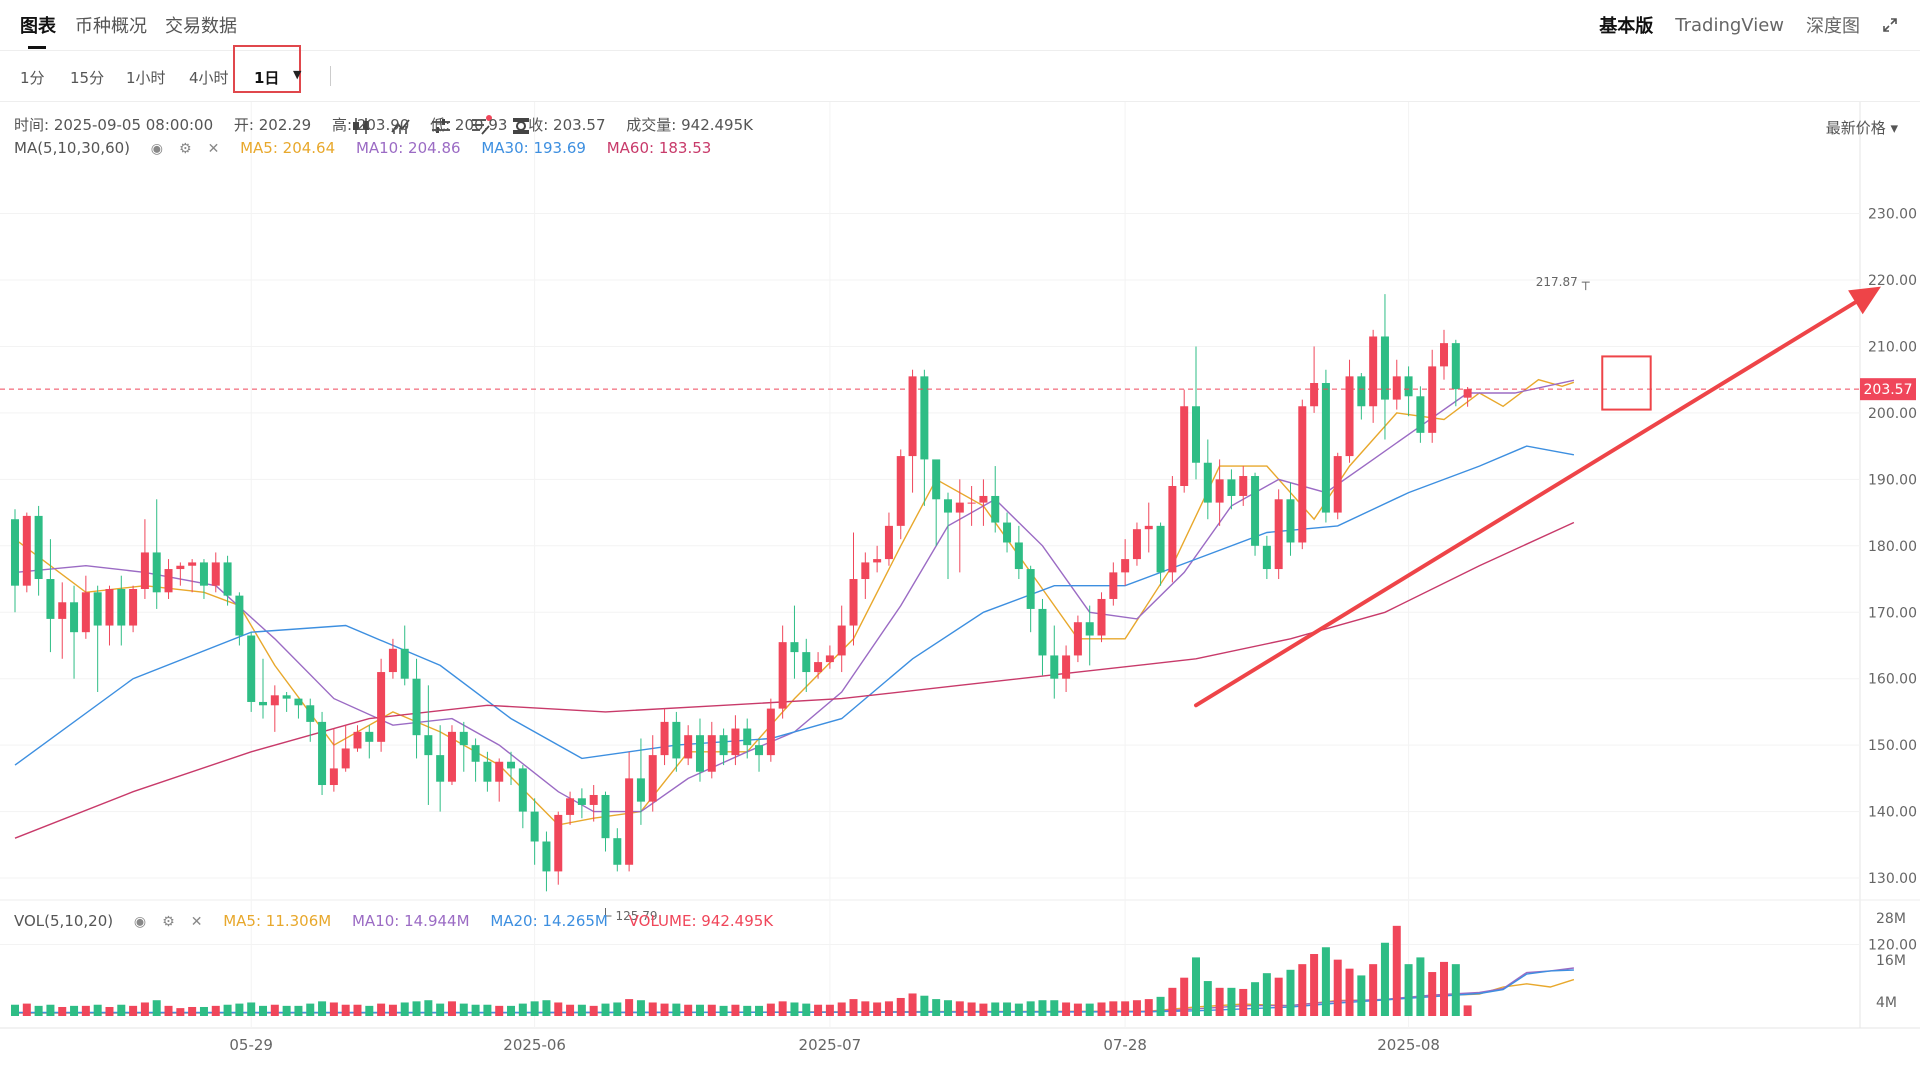  Describe the element at coordinates (196, 922) in the screenshot. I see `vol-close-icon: ✕` at that location.